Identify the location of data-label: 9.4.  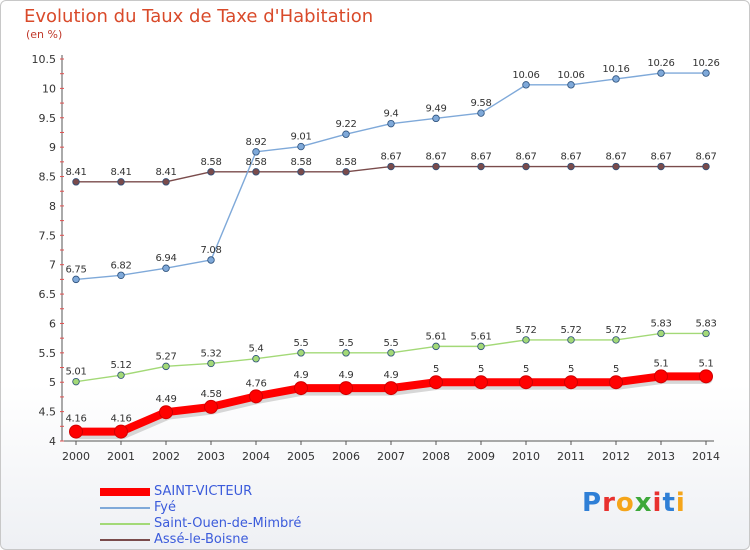
(390, 114).